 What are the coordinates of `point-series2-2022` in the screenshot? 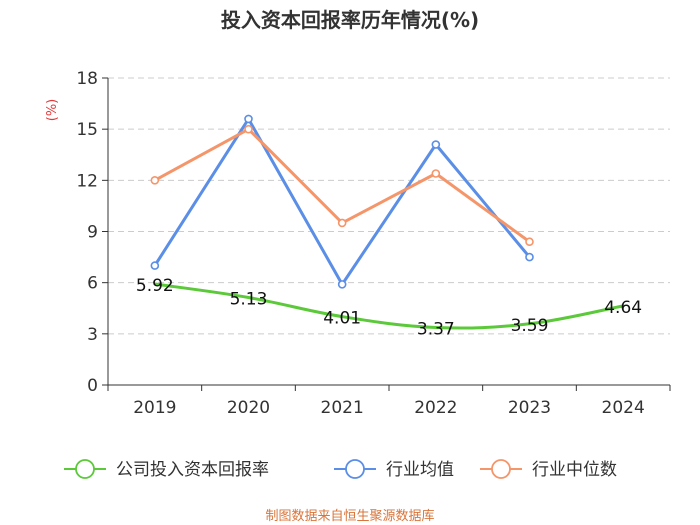 It's located at (436, 173).